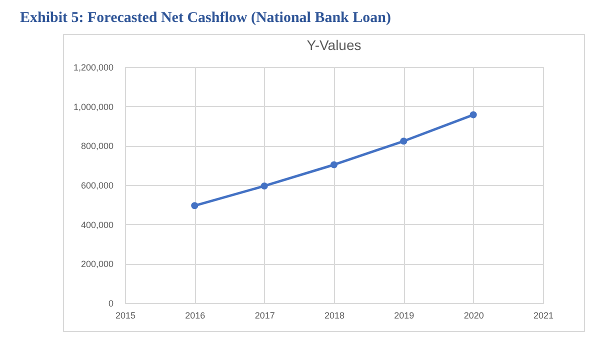 The width and height of the screenshot is (614, 360). Describe the element at coordinates (97, 264) in the screenshot. I see `y-tick-label: 200,000` at that location.